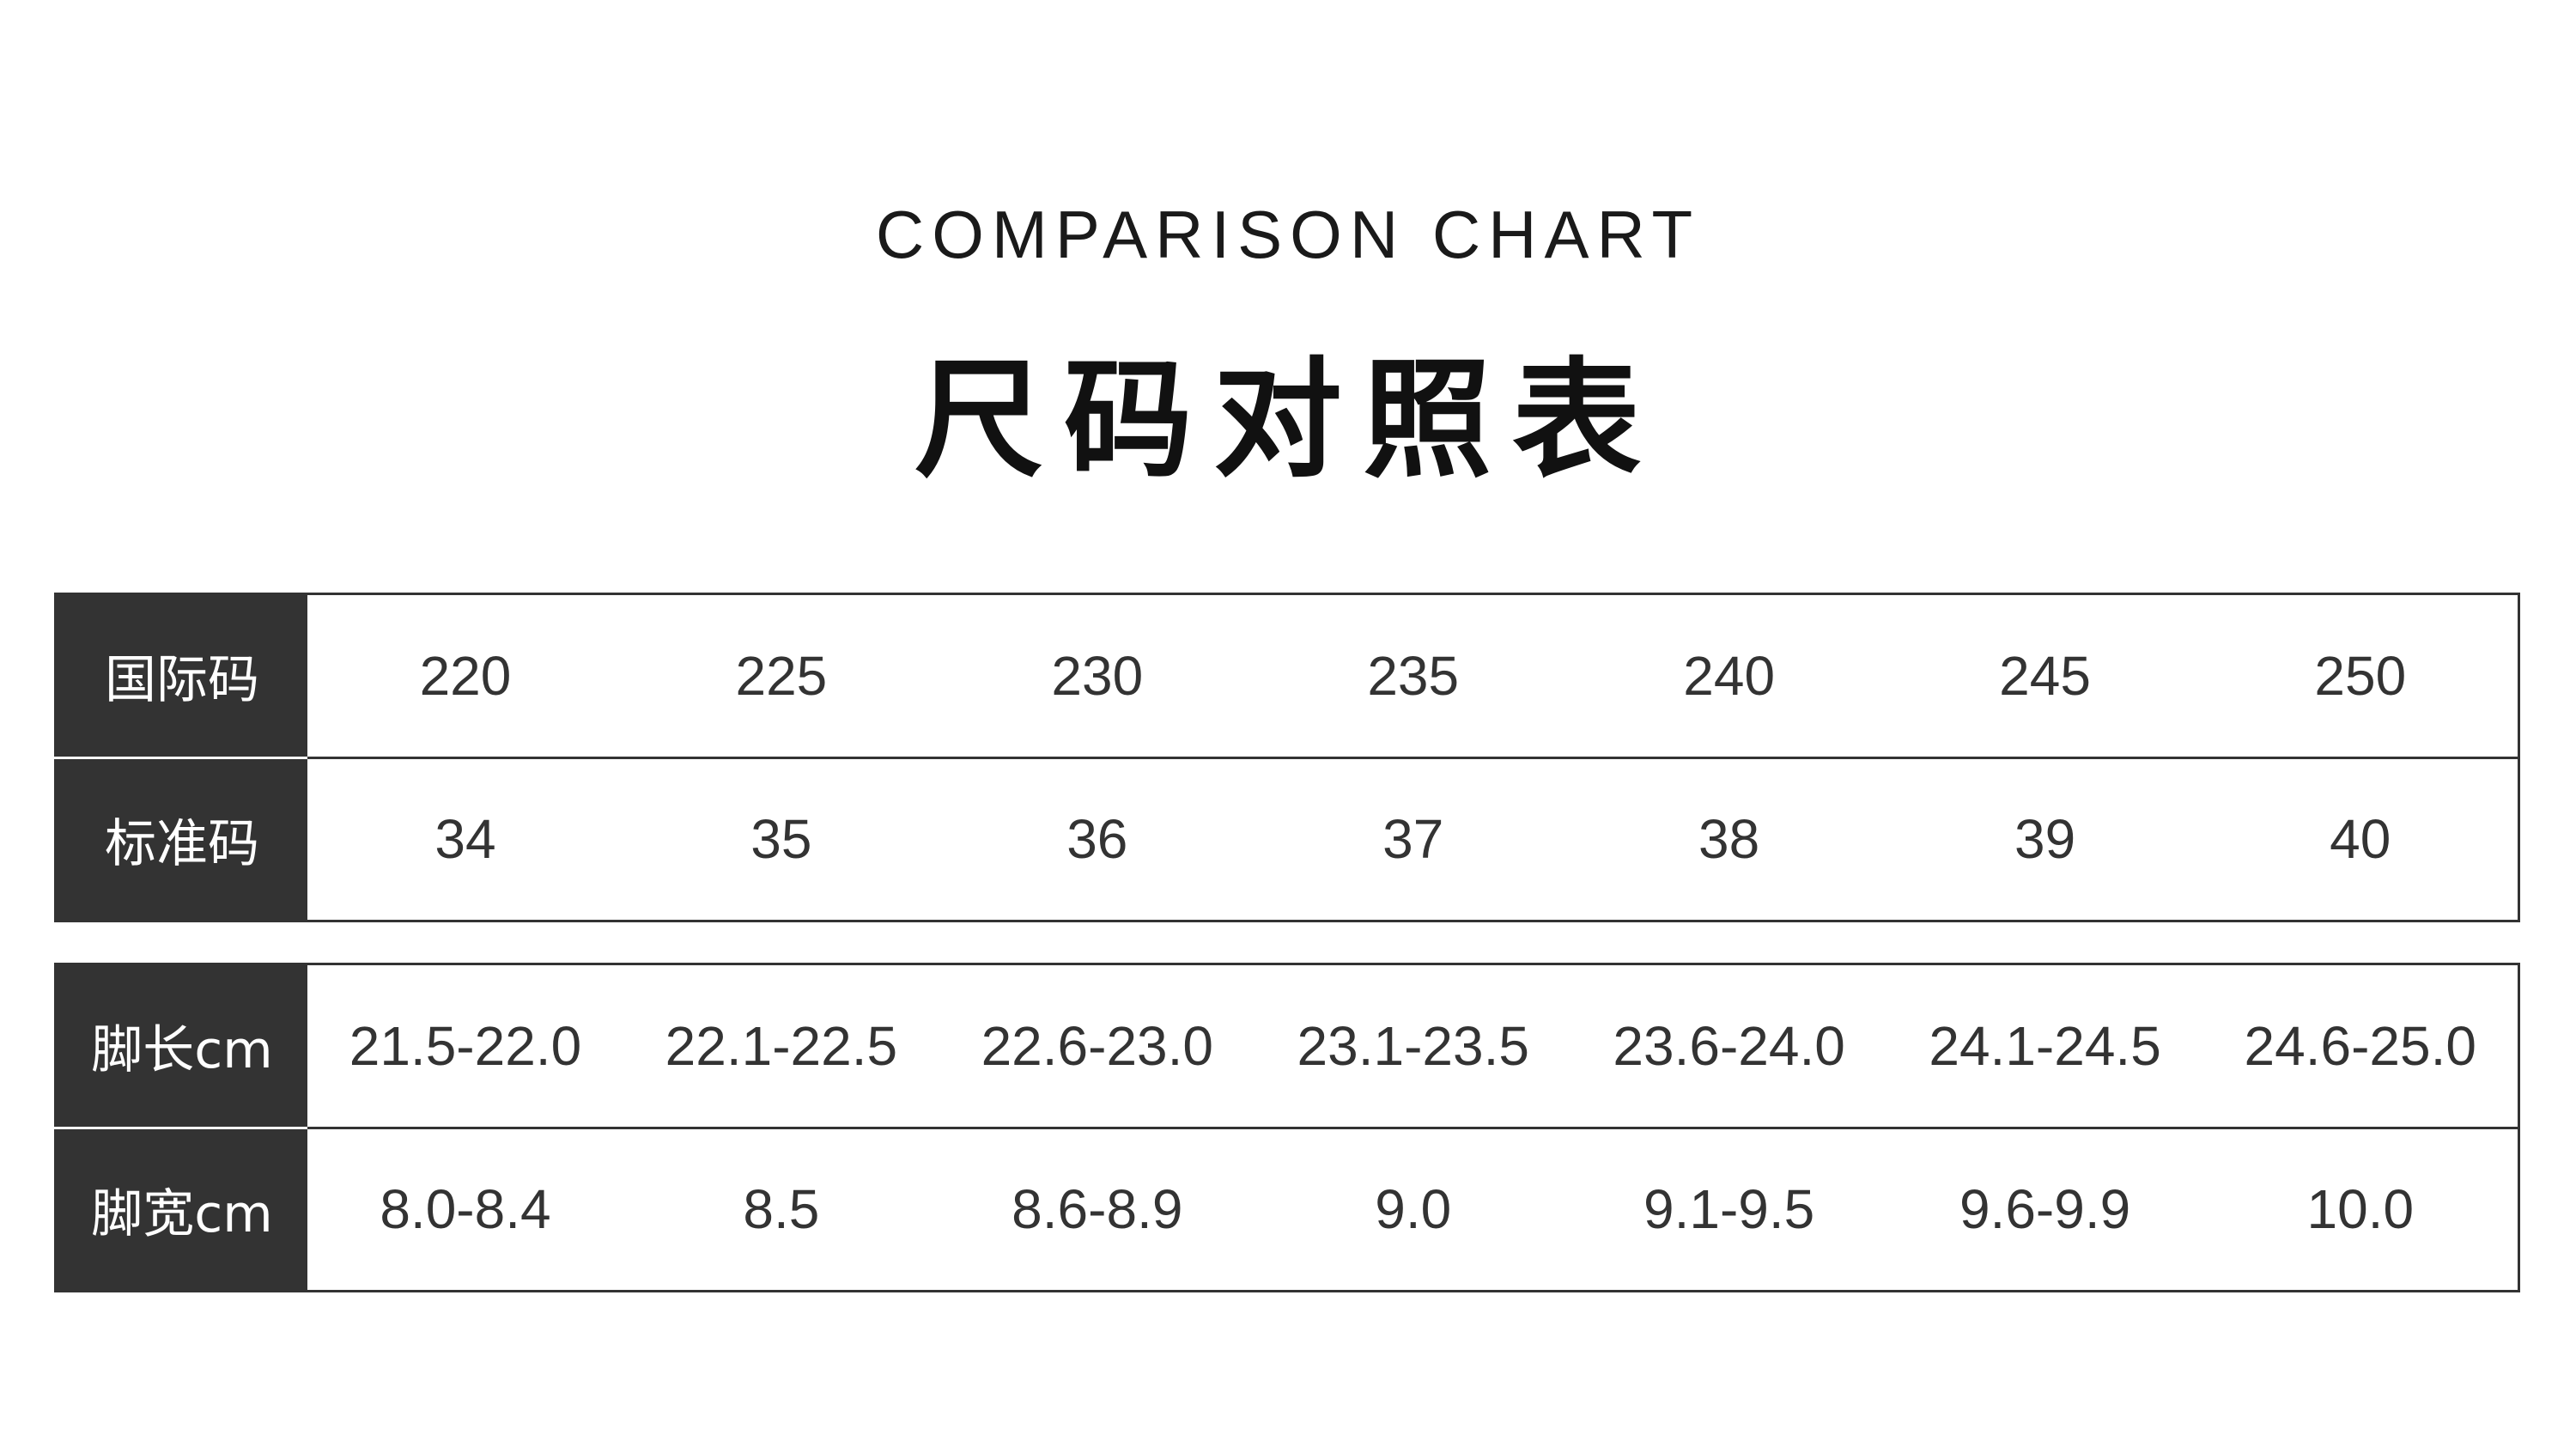 The image size is (2576, 1429). What do you see at coordinates (1288, 421) in the screenshot?
I see `page-title: 尺码对照表` at bounding box center [1288, 421].